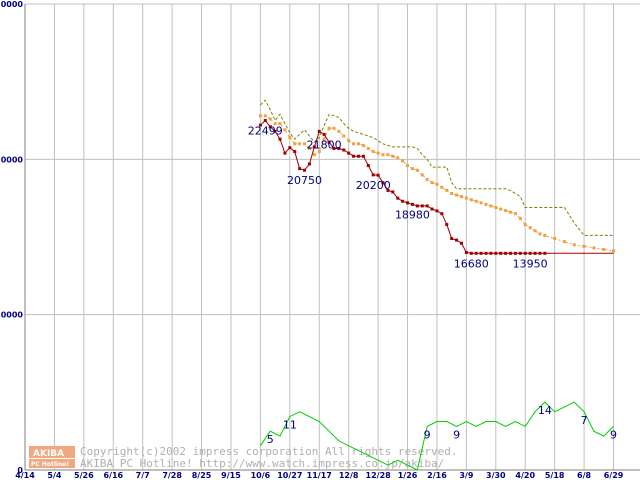 The height and width of the screenshot is (480, 640). What do you see at coordinates (614, 475) in the screenshot?
I see `x-tick-label: 6/29` at bounding box center [614, 475].